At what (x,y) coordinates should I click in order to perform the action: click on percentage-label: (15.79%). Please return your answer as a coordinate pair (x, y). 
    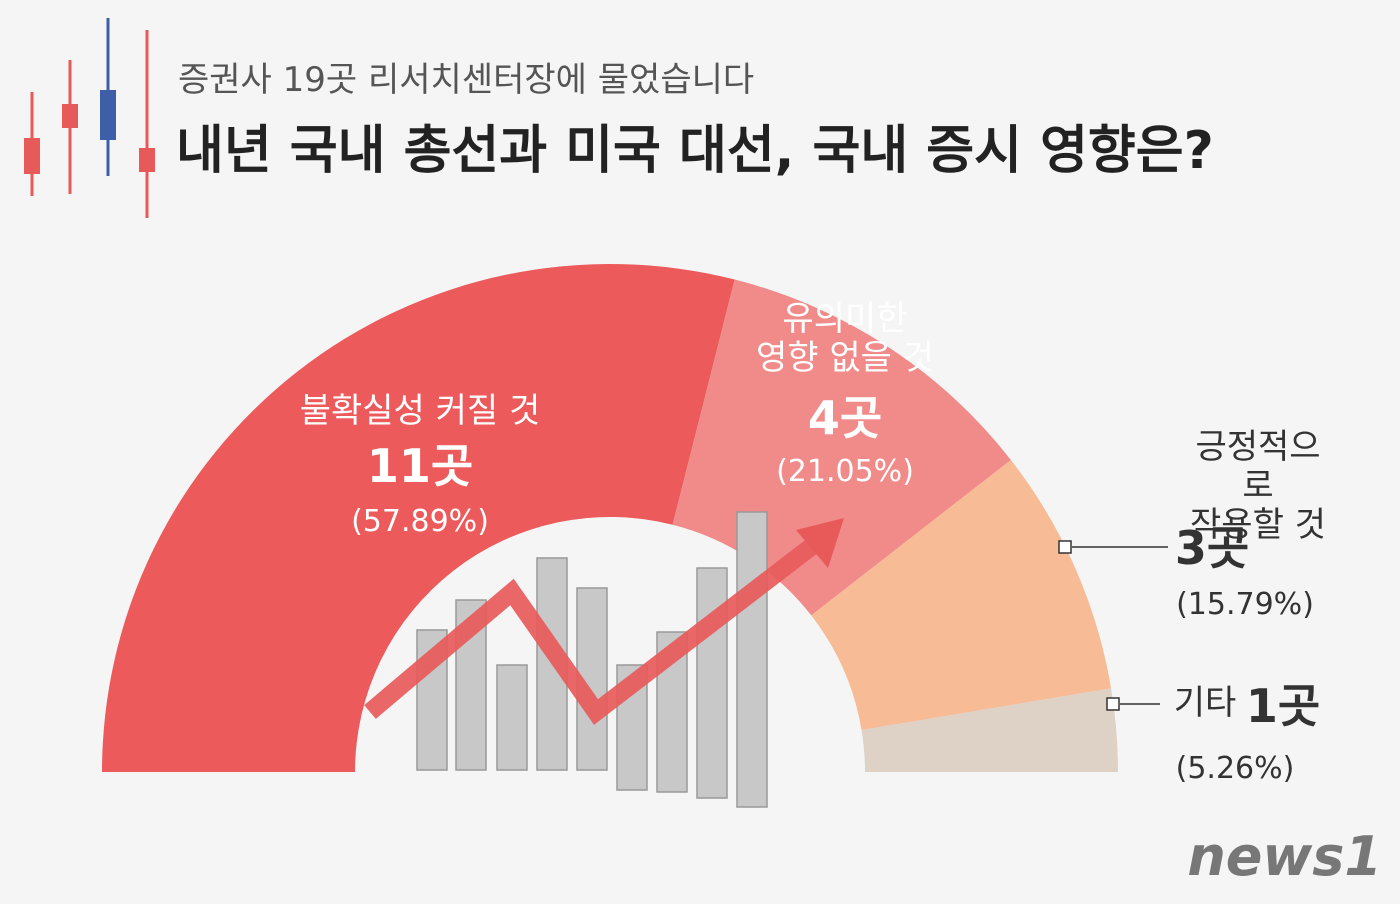
    Looking at the image, I should click on (1245, 604).